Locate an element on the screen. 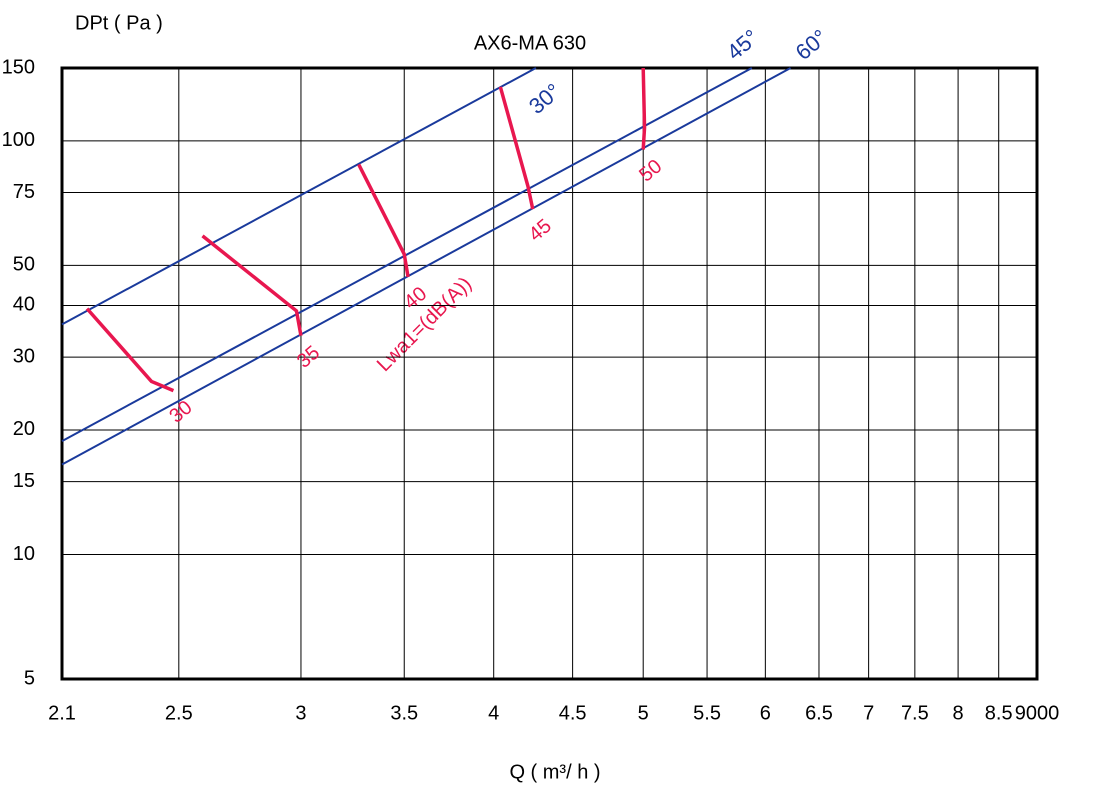 The width and height of the screenshot is (1093, 789). x-tick-label: 8 is located at coordinates (958, 713).